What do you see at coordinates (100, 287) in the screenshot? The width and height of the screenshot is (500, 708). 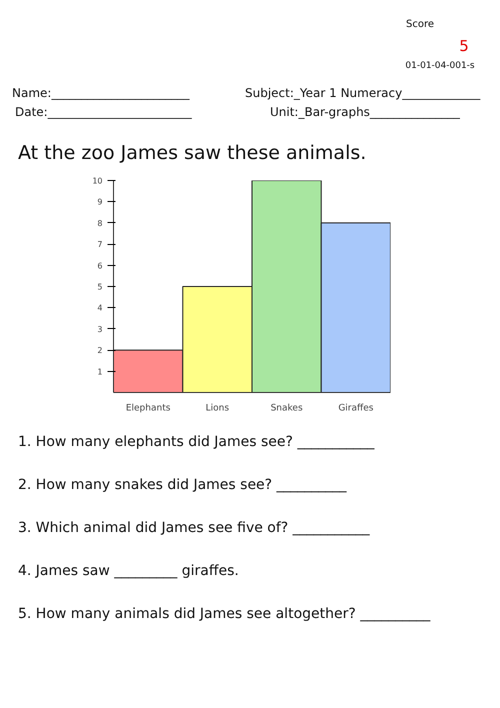 I see `y-tick-label: 5` at bounding box center [100, 287].